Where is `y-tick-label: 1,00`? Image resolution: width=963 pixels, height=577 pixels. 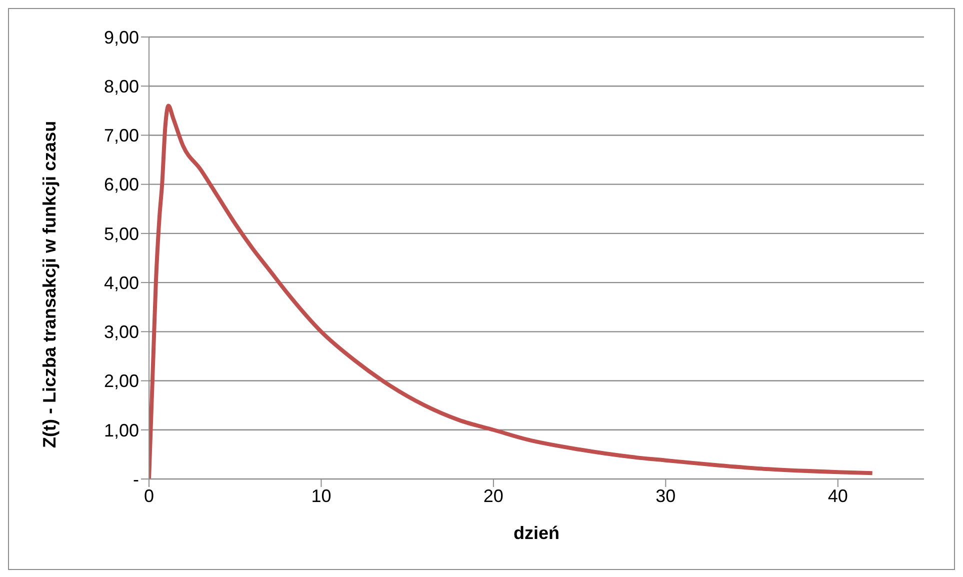 y-tick-label: 1,00 is located at coordinates (121, 430).